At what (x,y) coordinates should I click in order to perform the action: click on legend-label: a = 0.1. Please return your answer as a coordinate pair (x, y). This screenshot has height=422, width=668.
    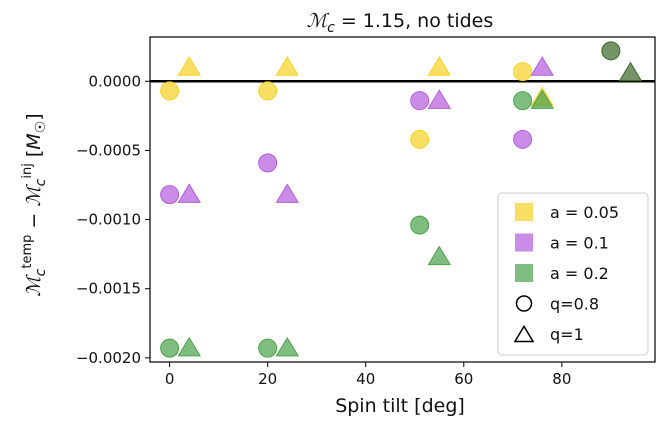
    Looking at the image, I should click on (579, 243).